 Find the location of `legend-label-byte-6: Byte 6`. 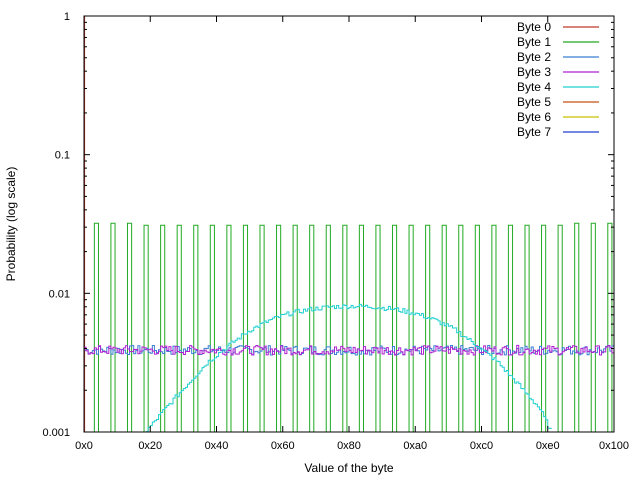

legend-label-byte-6: Byte 6 is located at coordinates (534, 117).